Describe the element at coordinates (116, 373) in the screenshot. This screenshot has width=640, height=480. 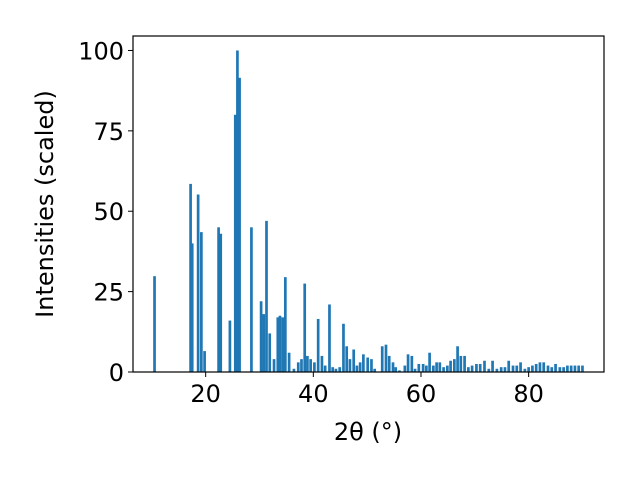
I see `y-tick-label: 0` at that location.